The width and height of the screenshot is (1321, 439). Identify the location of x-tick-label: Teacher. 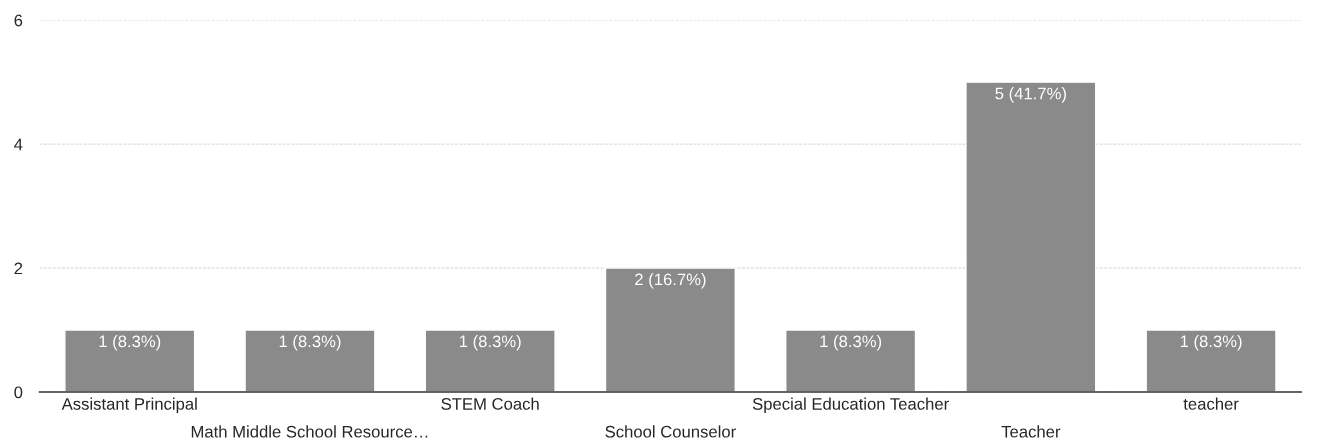
(1031, 431).